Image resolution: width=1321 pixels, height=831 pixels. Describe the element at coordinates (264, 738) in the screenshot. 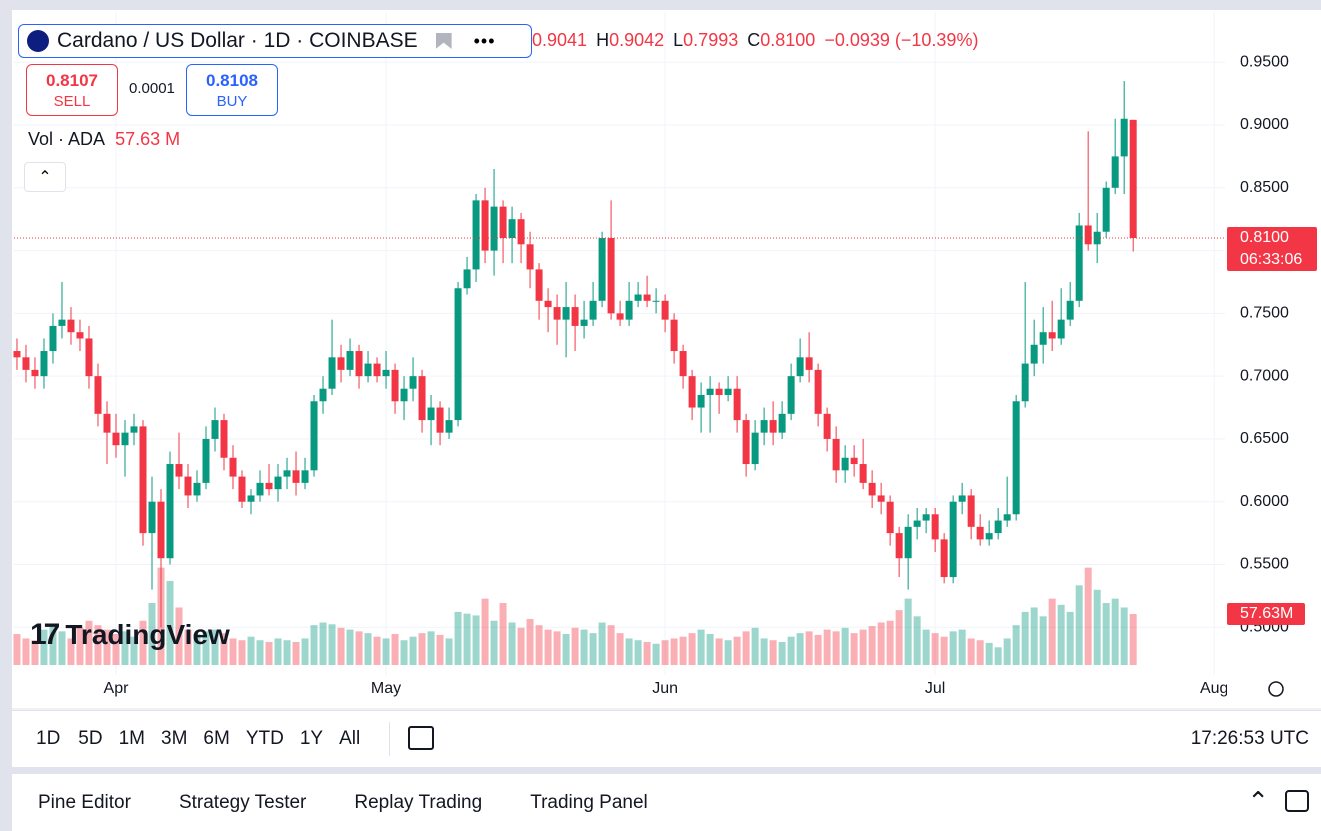

I see `timeframe-button: YTD` at that location.